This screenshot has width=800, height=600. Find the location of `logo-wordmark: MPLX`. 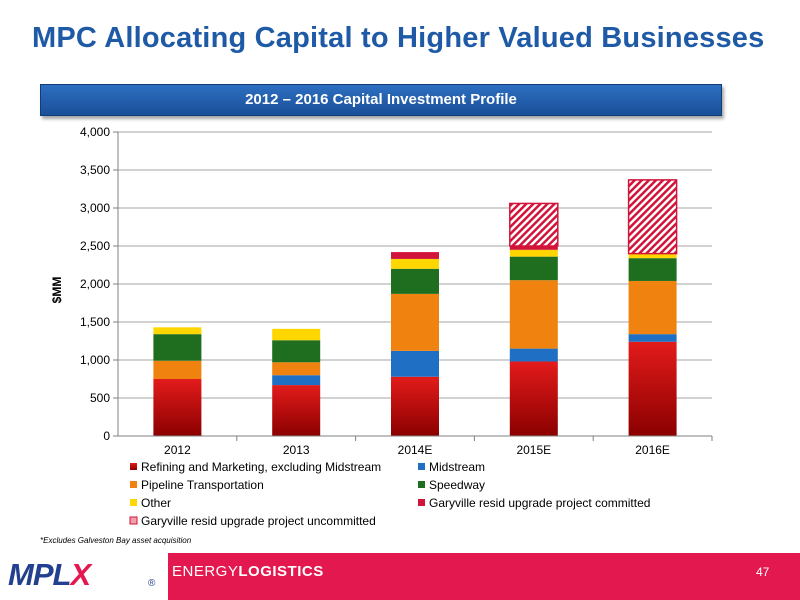

logo-wordmark: MPLX is located at coordinates (49, 574).